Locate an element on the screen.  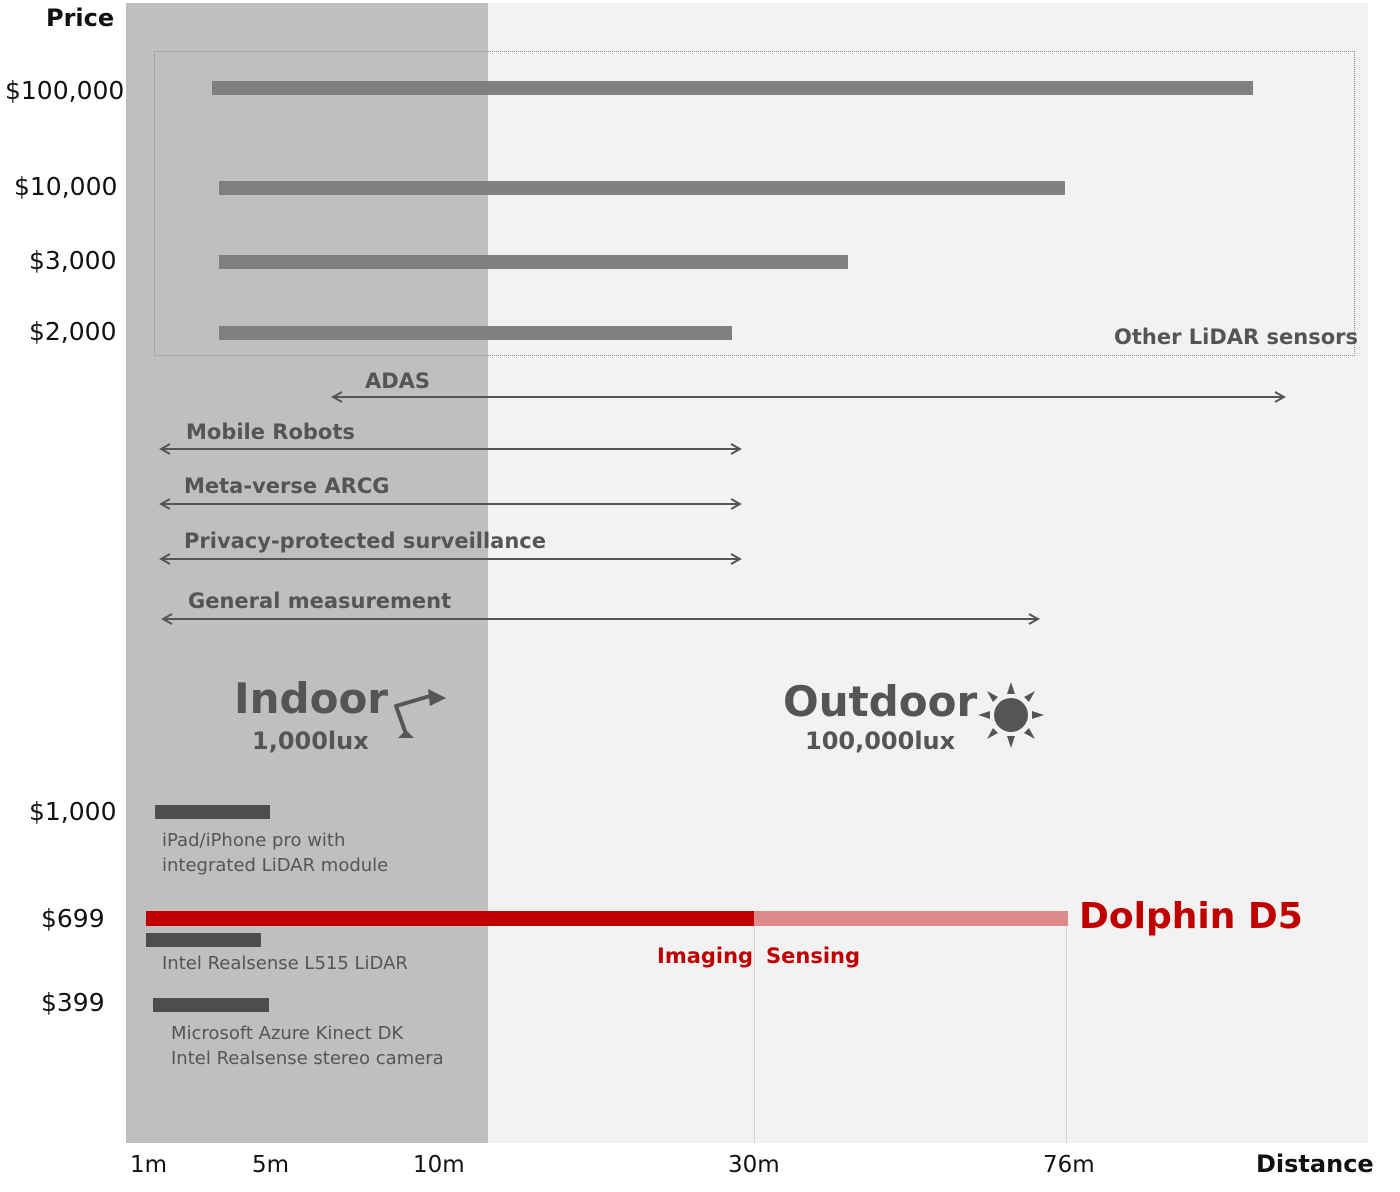
x-tick-label: 1m is located at coordinates (149, 1165).